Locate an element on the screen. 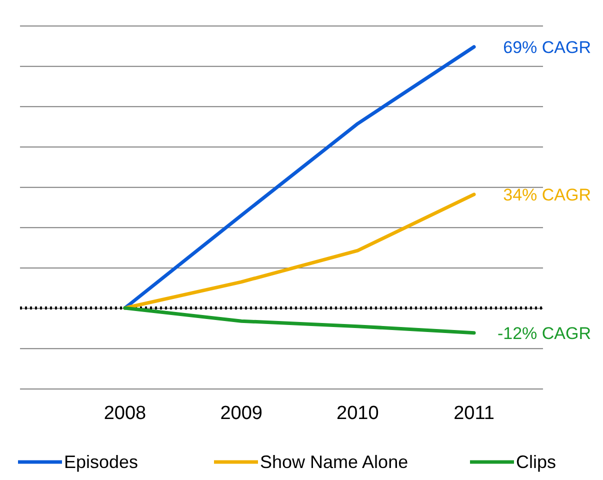  annotation: -12% CAGR is located at coordinates (544, 333).